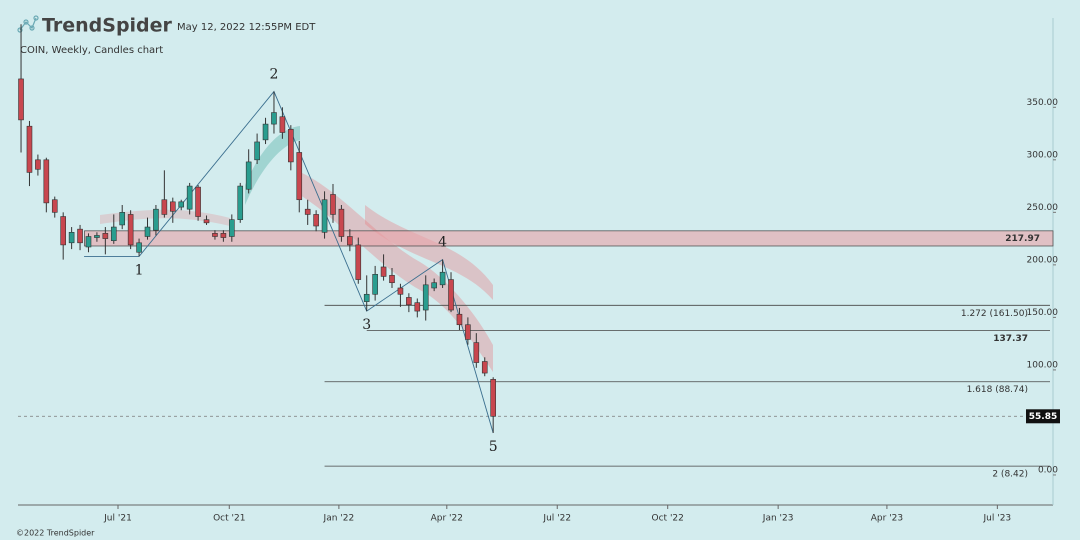  What do you see at coordinates (997, 519) in the screenshot?
I see `x-tick-label: Jul '23` at bounding box center [997, 519].